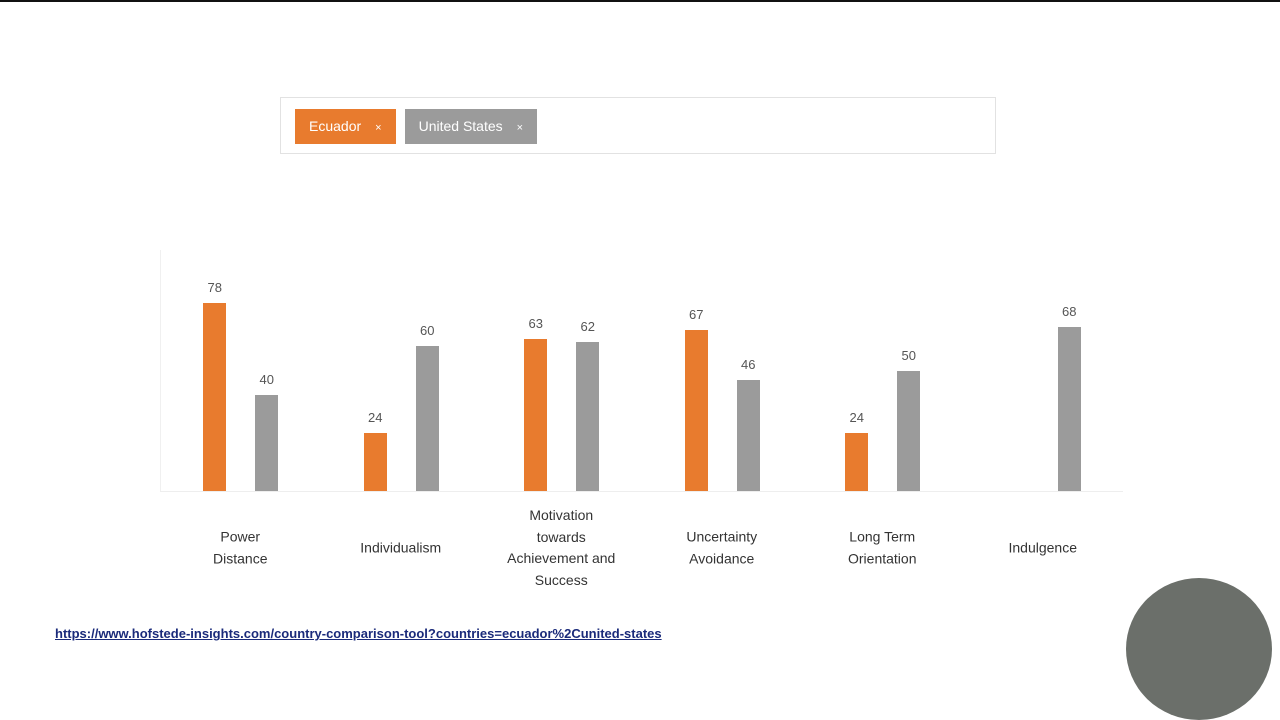  I want to click on country-filter: Ecuador × United States ×, so click(638, 125).